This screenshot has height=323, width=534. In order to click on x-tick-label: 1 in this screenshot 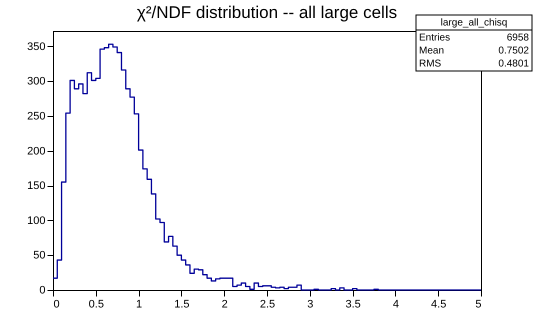, I will do `click(139, 304)`.